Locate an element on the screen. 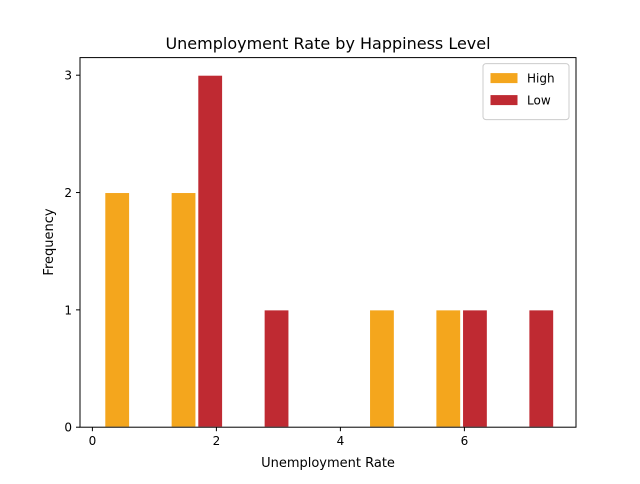 Image resolution: width=640 pixels, height=484 pixels. x-axis: 0 2 4 6 is located at coordinates (279, 437).